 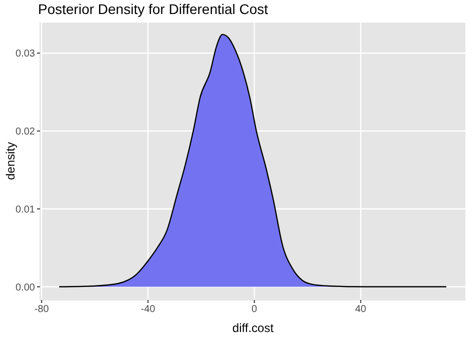 I want to click on y-tick-label: 0.02, so click(x=26, y=132).